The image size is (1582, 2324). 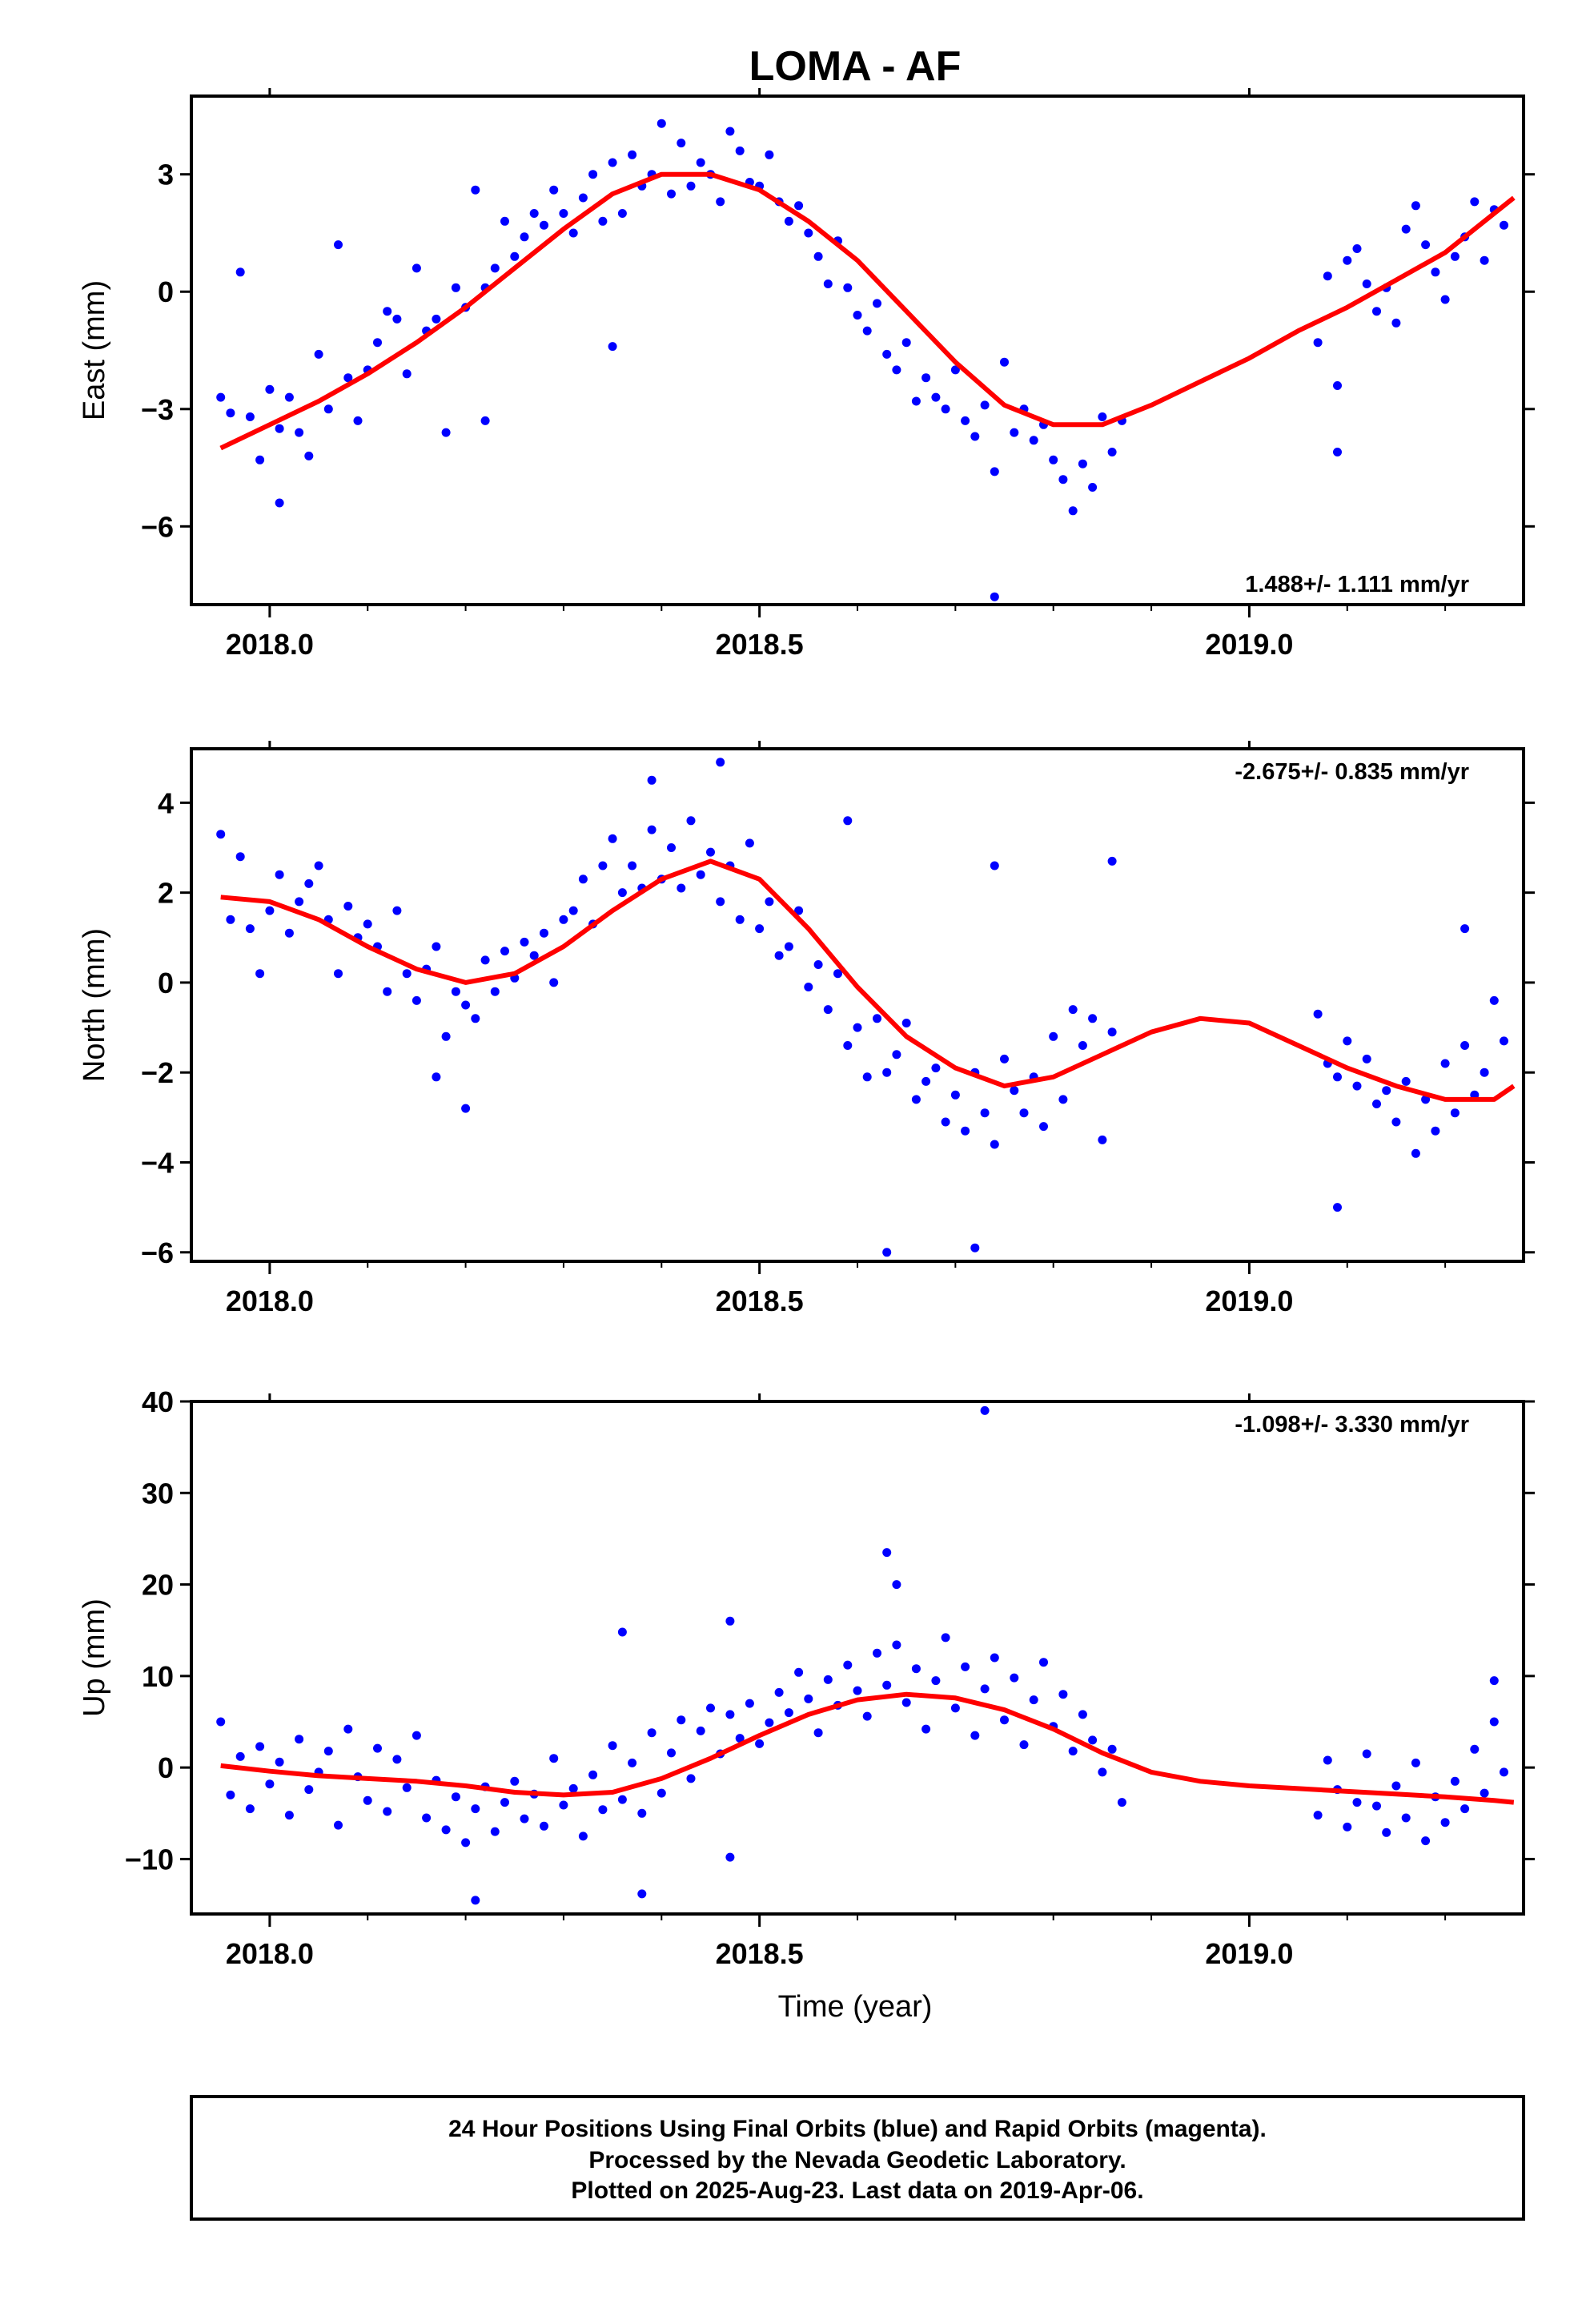 What do you see at coordinates (1249, 1953) in the screenshot?
I see `x-tick-label: 2019.0` at bounding box center [1249, 1953].